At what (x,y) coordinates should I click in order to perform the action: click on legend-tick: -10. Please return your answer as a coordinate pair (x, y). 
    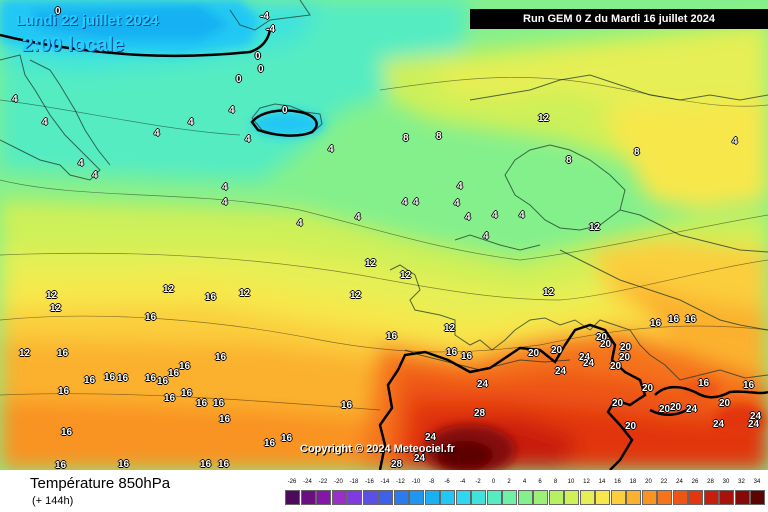
    Looking at the image, I should click on (416, 482).